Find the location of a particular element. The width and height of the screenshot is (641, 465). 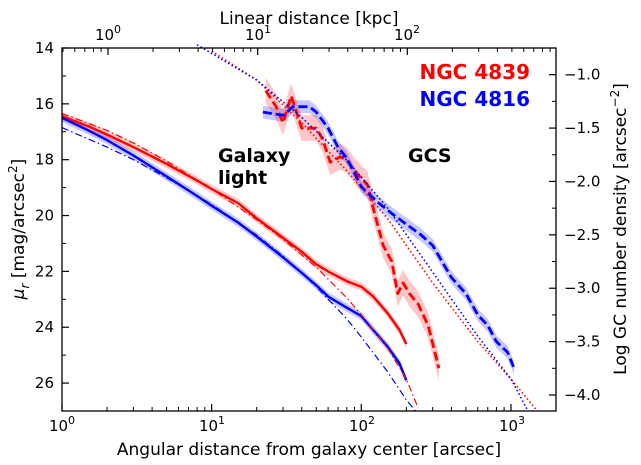

y-left-tick-labels: 14 16 18 20 22 24 26 is located at coordinates (44, 215).